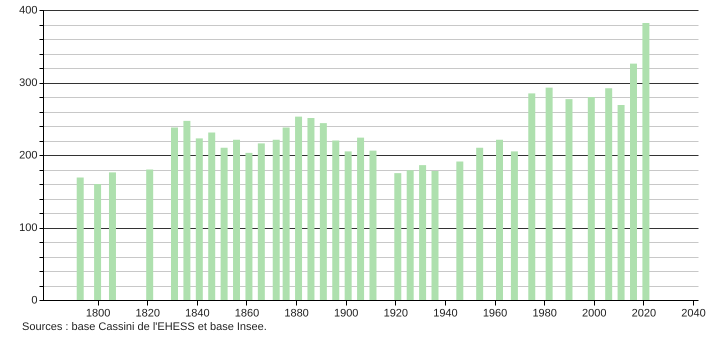 The image size is (710, 340). What do you see at coordinates (644, 314) in the screenshot?
I see `x-tick-label: 2020` at bounding box center [644, 314].